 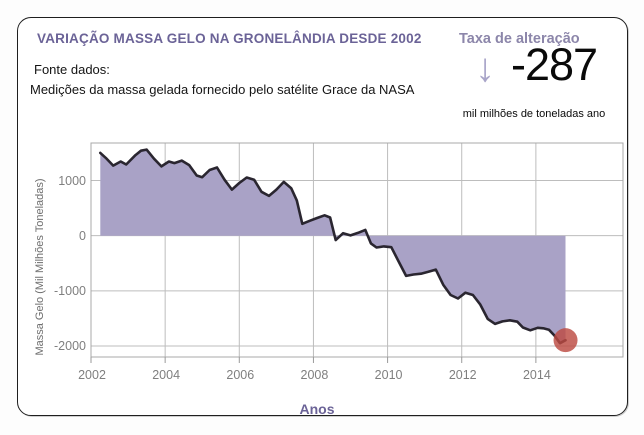 What do you see at coordinates (519, 39) in the screenshot?
I see `rate-of-change-label: Taxa de alteração` at bounding box center [519, 39].